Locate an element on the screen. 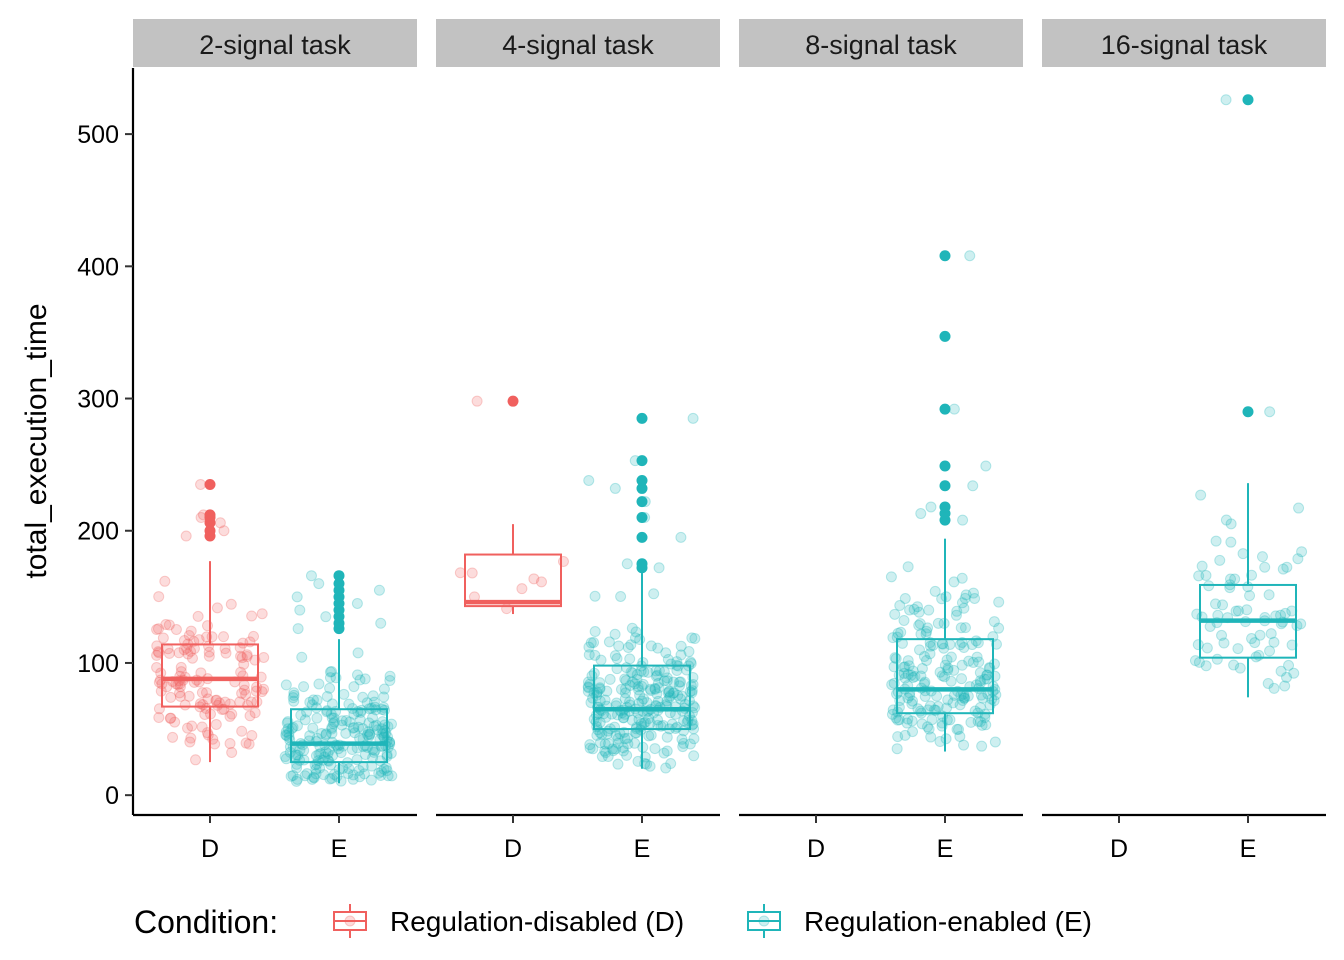  legend-item: Regulation-enabled (E) is located at coordinates (919, 921).